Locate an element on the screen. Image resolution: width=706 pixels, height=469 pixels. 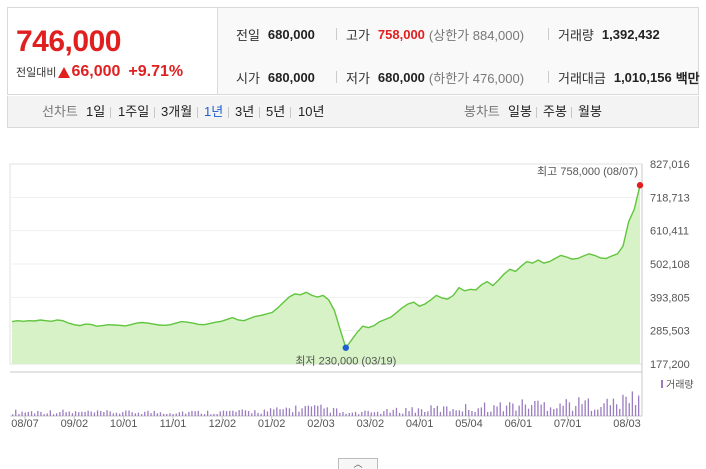
x-tick-label: 05/04 is located at coordinates (469, 424).